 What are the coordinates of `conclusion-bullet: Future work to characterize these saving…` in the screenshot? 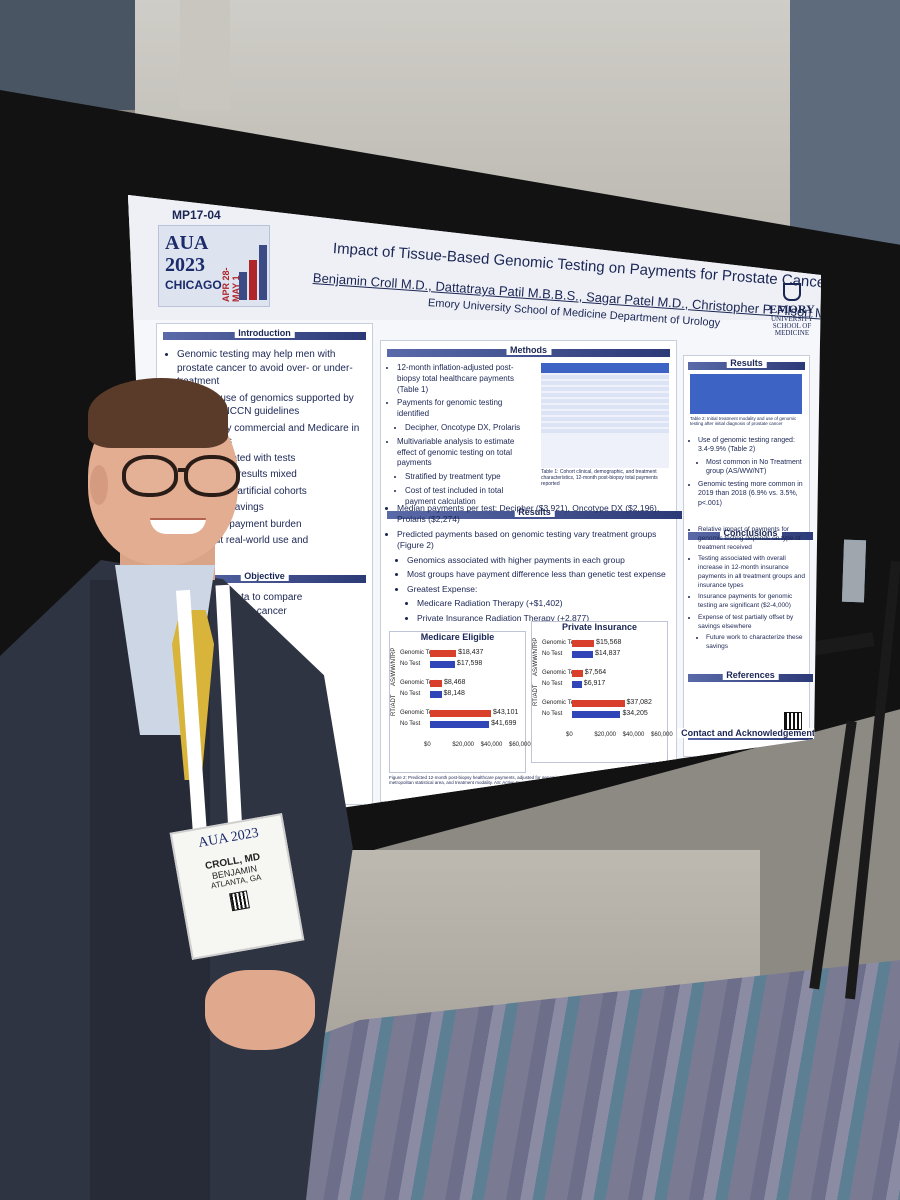 It's located at (756, 643).